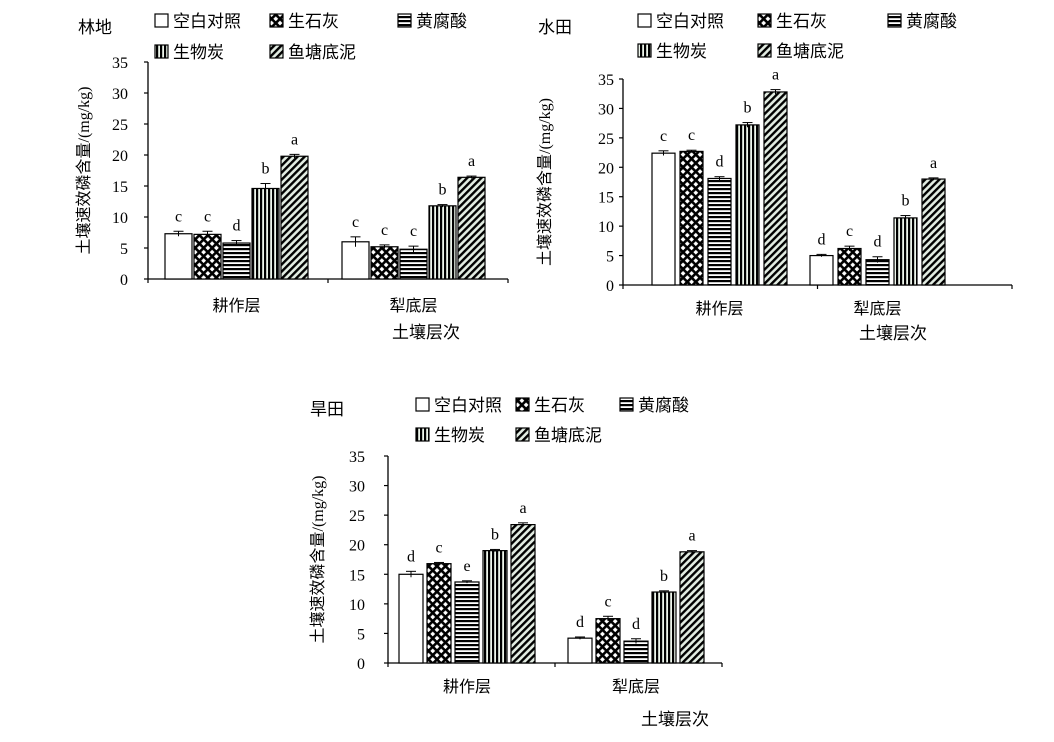  Describe the element at coordinates (327, 409) in the screenshot. I see `chart-title: 旱田` at that location.